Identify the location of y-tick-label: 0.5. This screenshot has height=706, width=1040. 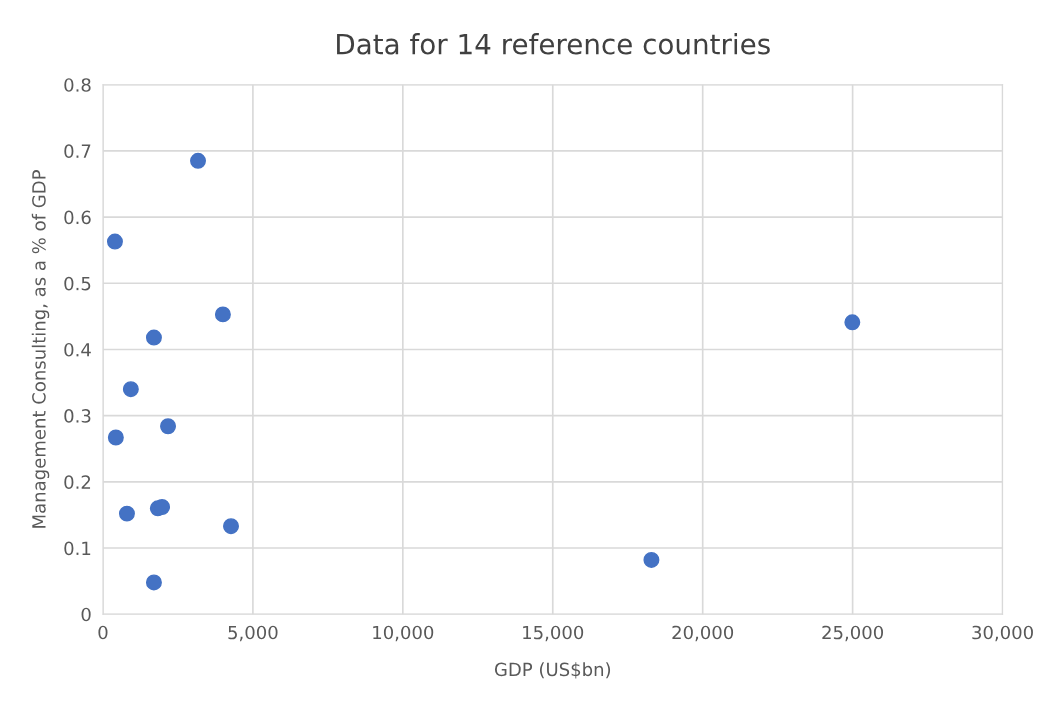
(77, 283).